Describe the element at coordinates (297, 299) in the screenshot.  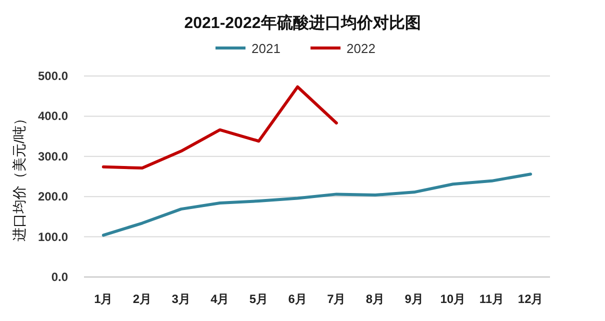
I see `x-tick-label: 6月` at that location.